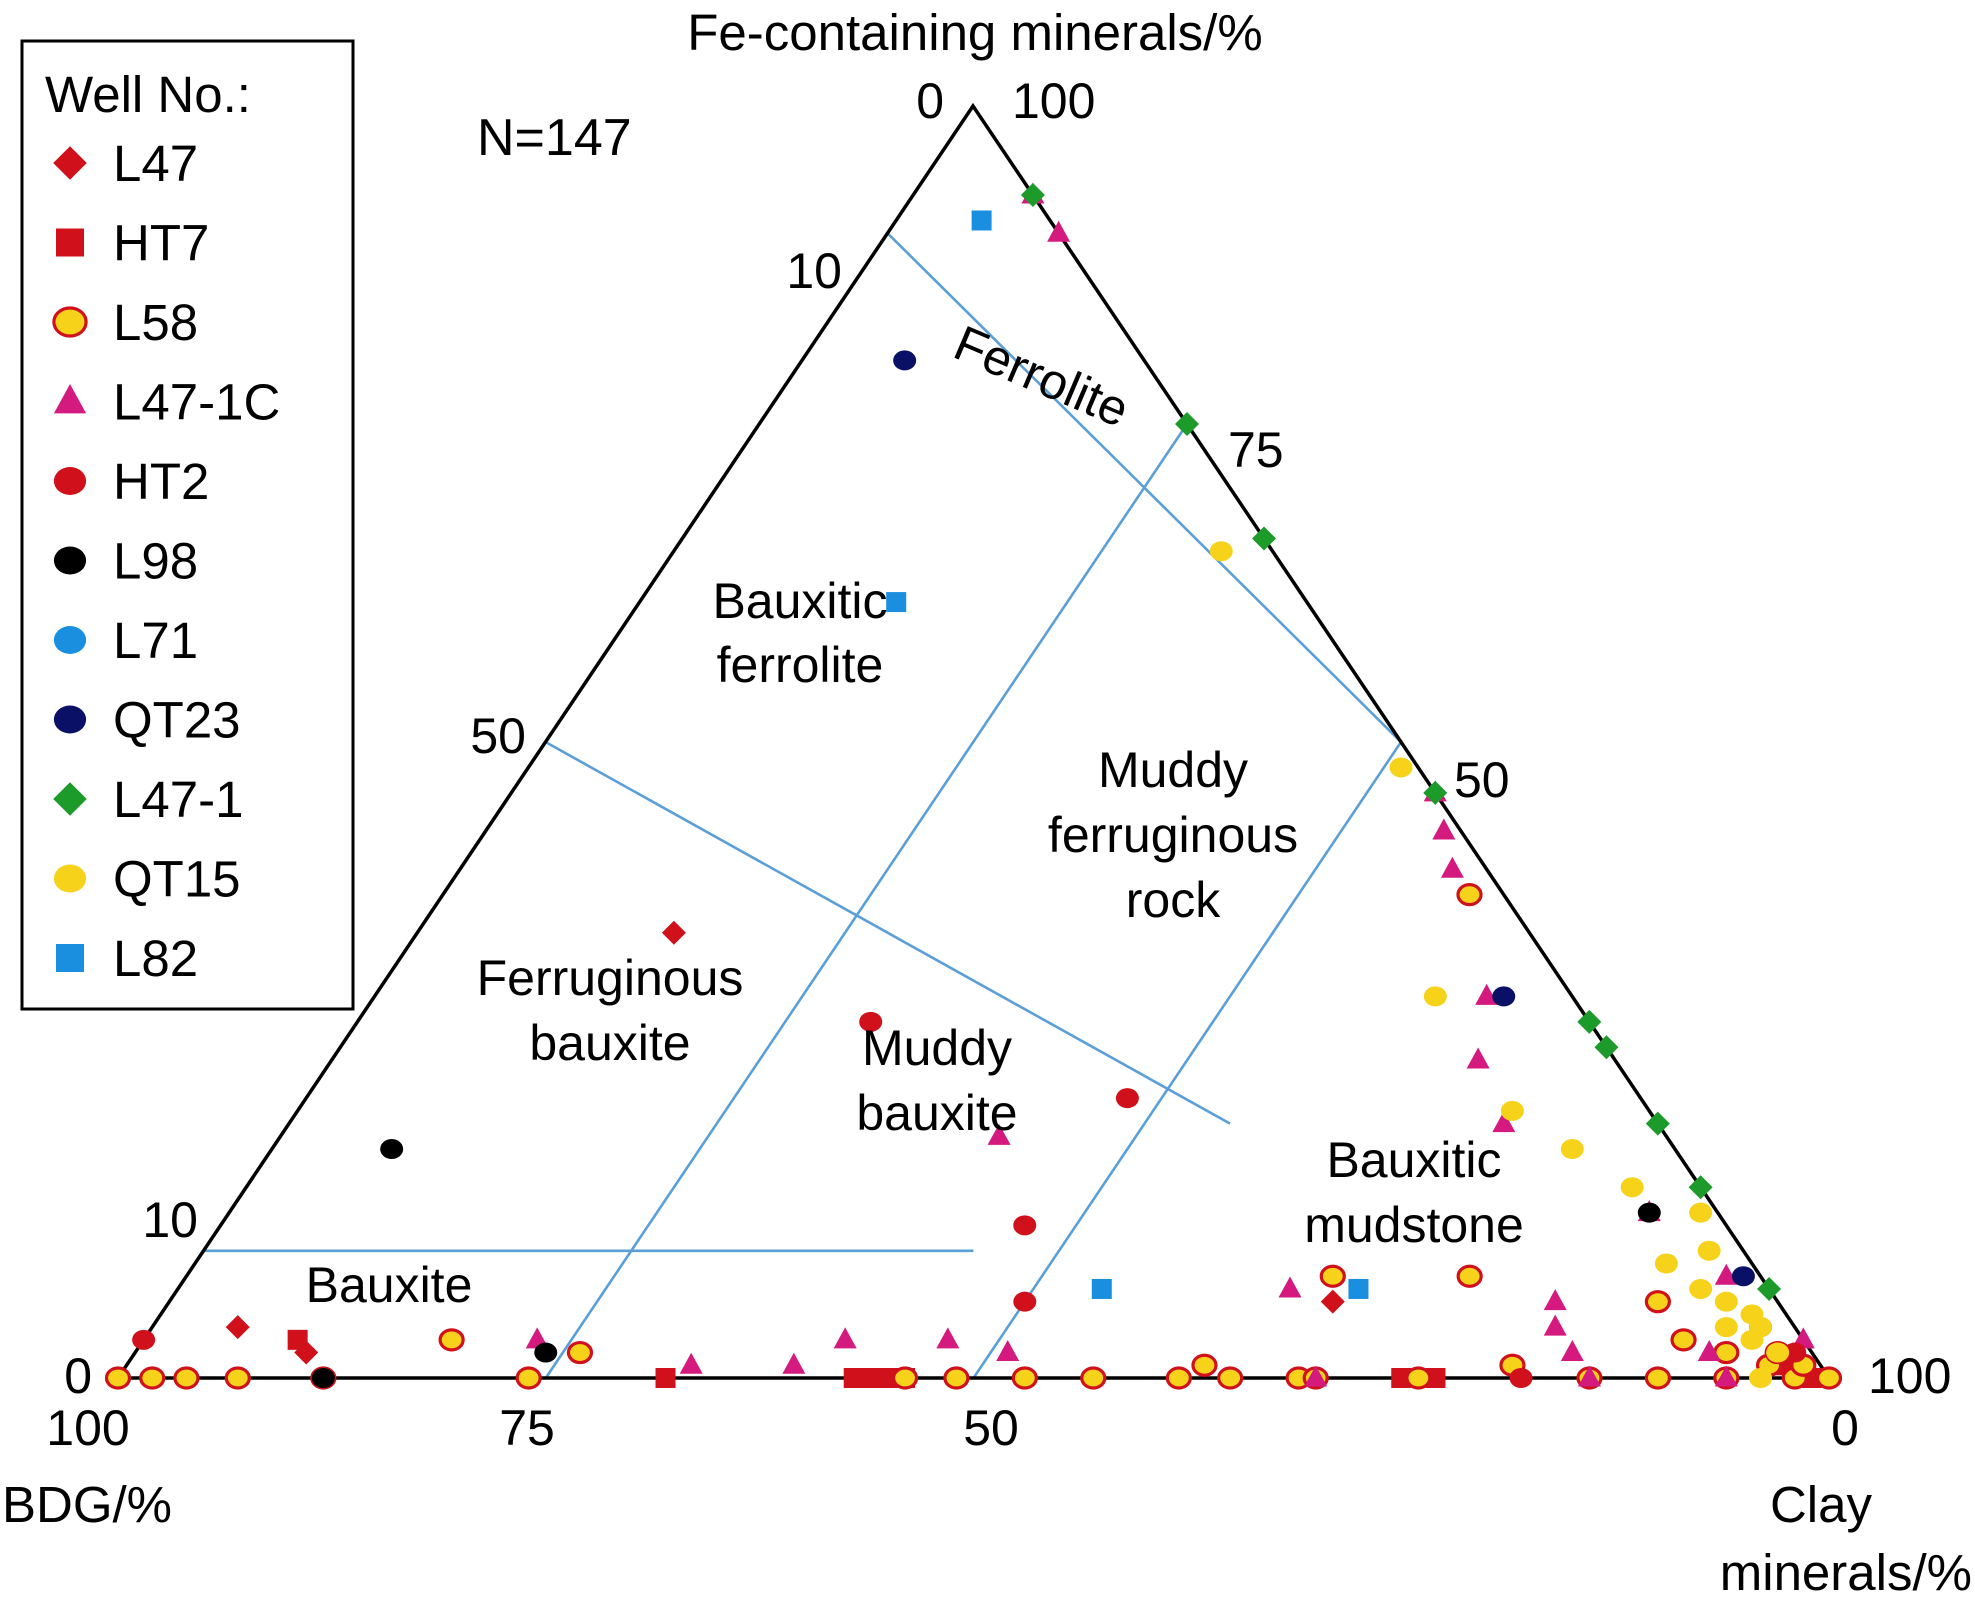 This screenshot has width=1975, height=1610. I want to click on legend-label-l98: L98, so click(155, 561).